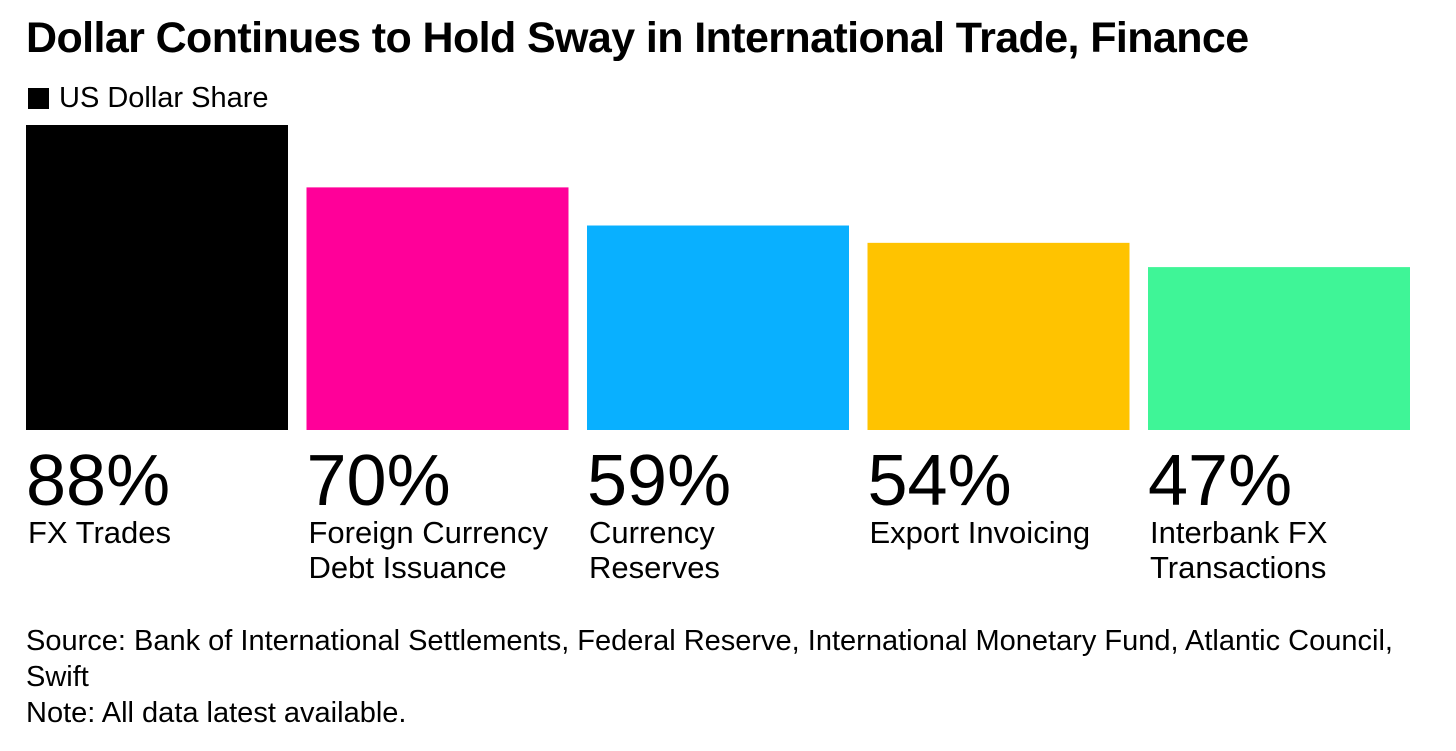 The width and height of the screenshot is (1456, 751). I want to click on category-label: Transactions, so click(1238, 567).